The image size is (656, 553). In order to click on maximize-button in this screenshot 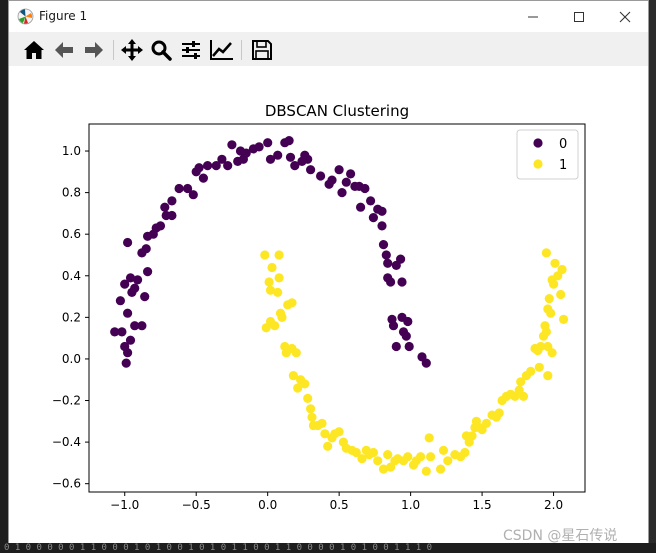, I will do `click(579, 16)`.